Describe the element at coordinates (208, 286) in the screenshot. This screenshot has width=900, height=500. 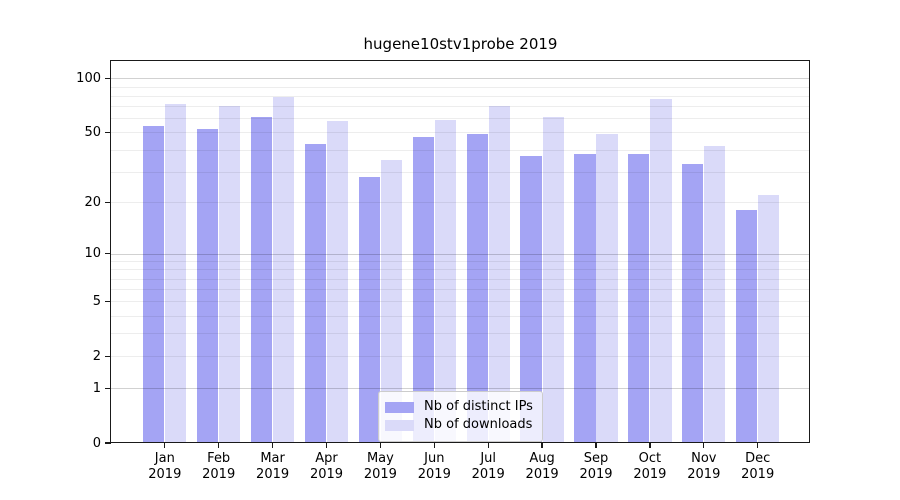
I see `bar-distinct-ips-feb` at that location.